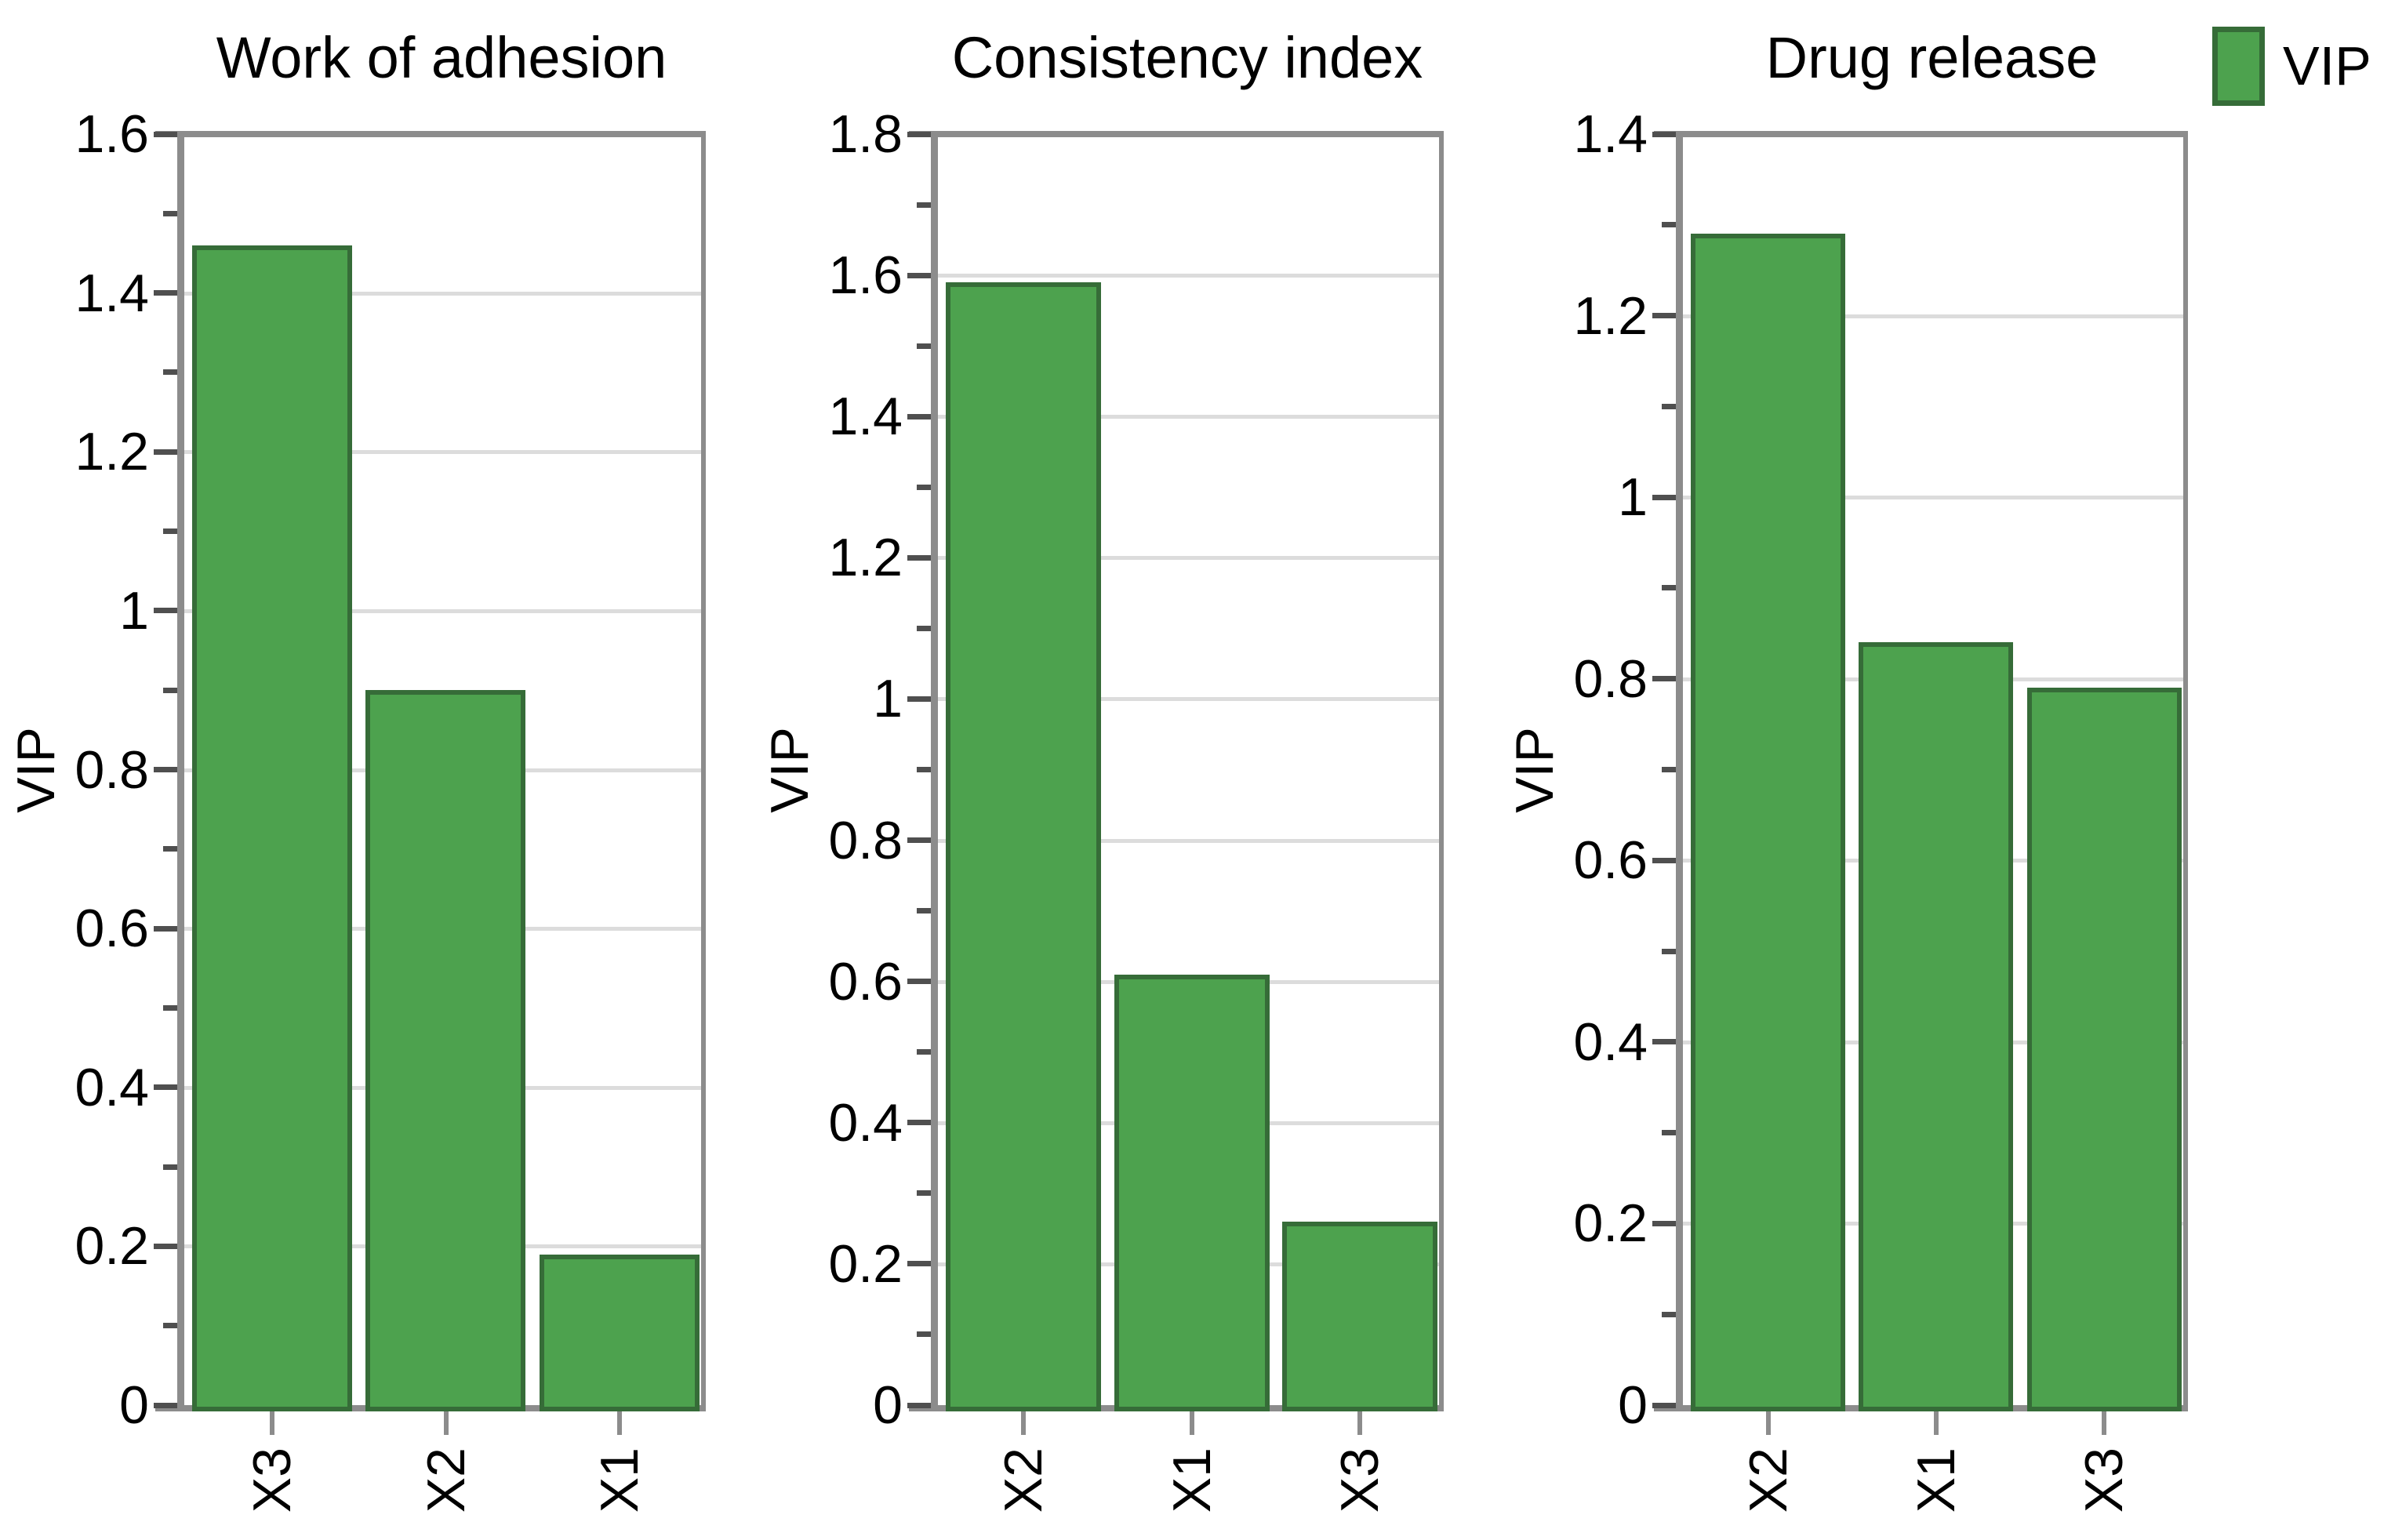 The image size is (2384, 1540). I want to click on legend-label: VIP, so click(2327, 66).